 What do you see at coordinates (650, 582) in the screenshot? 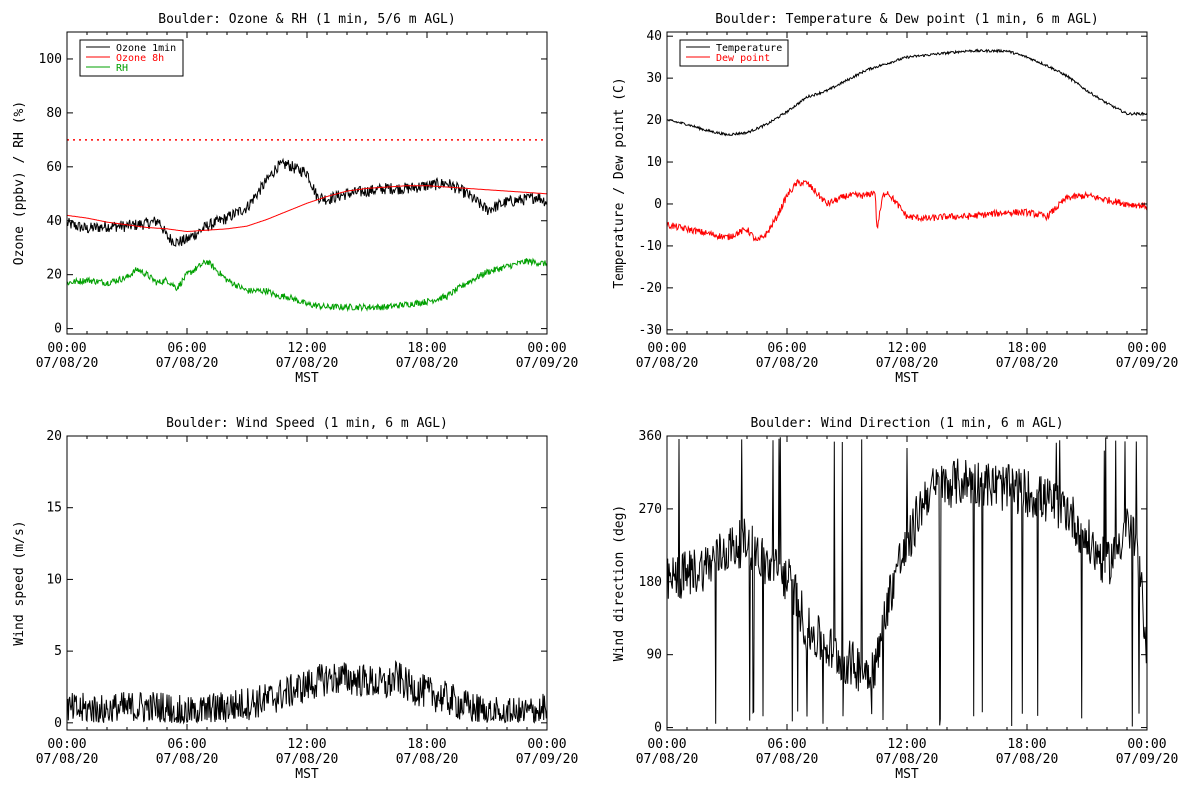
I see `wdir-ytick-label: 180` at bounding box center [650, 582].